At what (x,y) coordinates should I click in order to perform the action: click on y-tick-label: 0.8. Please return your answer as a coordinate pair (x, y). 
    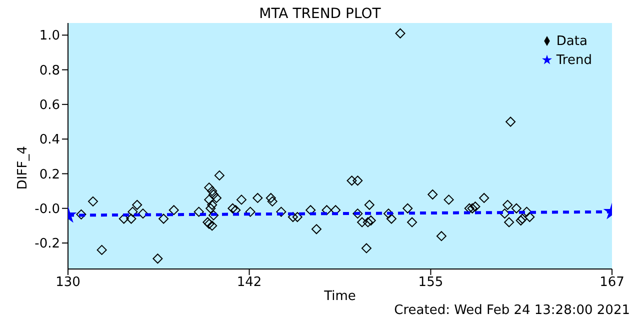
    Looking at the image, I should click on (49, 70).